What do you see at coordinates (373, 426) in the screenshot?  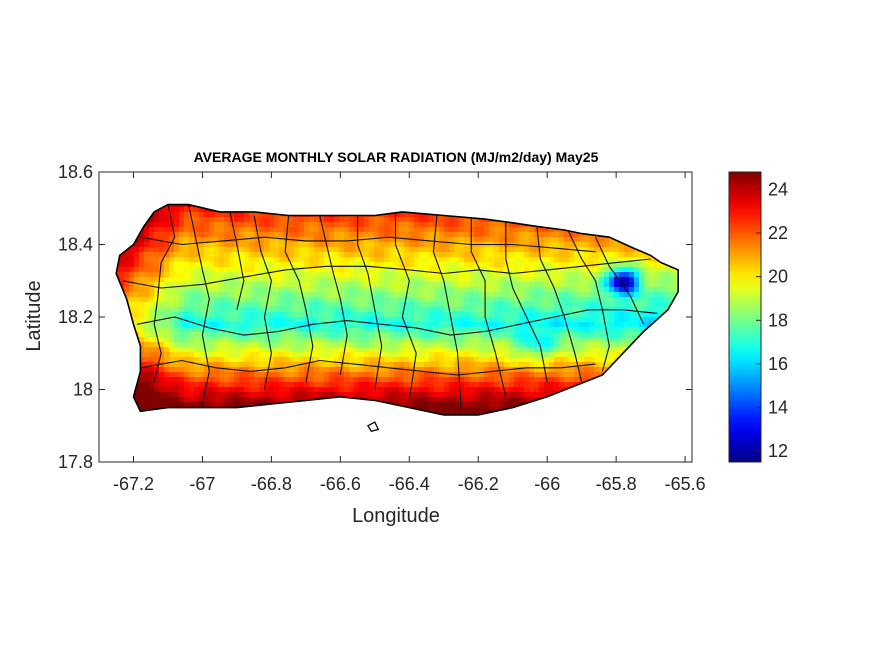 I see `caja-de-muertos-islet` at bounding box center [373, 426].